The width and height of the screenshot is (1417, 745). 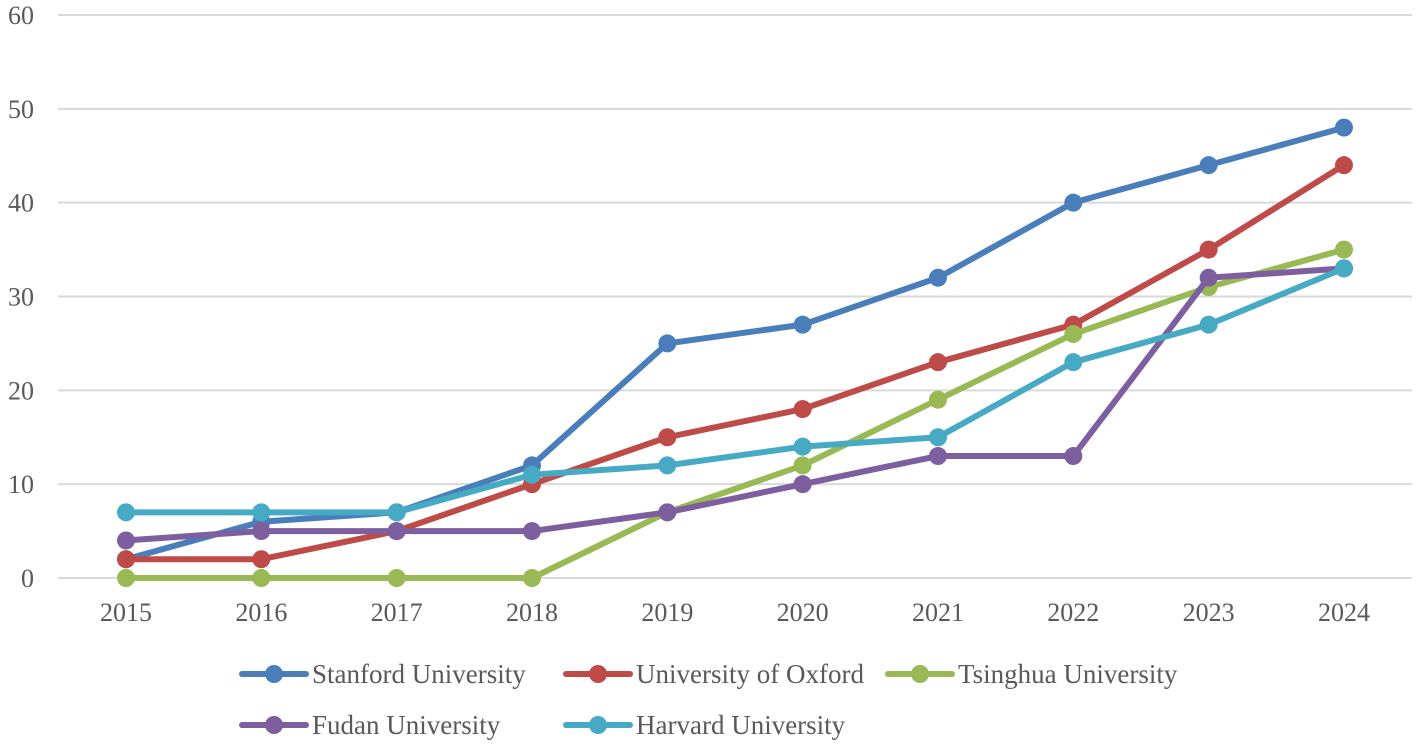 What do you see at coordinates (126, 612) in the screenshot?
I see `x-tick-label: 2015` at bounding box center [126, 612].